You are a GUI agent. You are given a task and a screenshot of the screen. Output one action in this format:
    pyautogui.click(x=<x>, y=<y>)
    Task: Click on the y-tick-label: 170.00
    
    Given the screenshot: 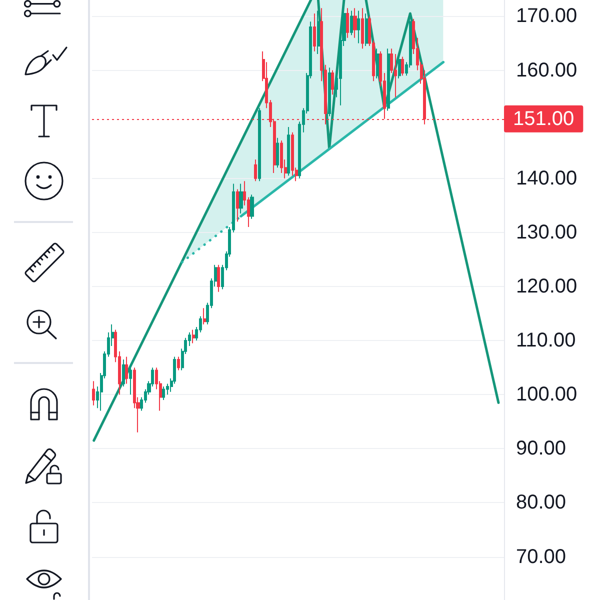 What is the action you would take?
    pyautogui.click(x=547, y=16)
    